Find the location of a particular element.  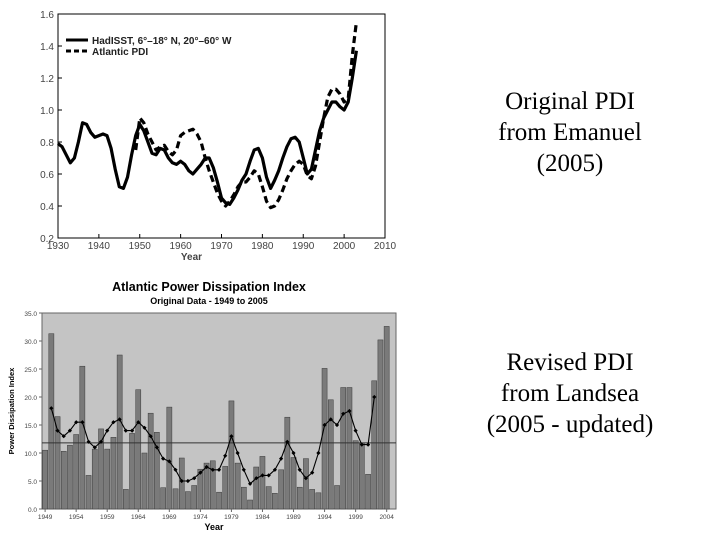

x-axis-label: Year is located at coordinates (214, 527).